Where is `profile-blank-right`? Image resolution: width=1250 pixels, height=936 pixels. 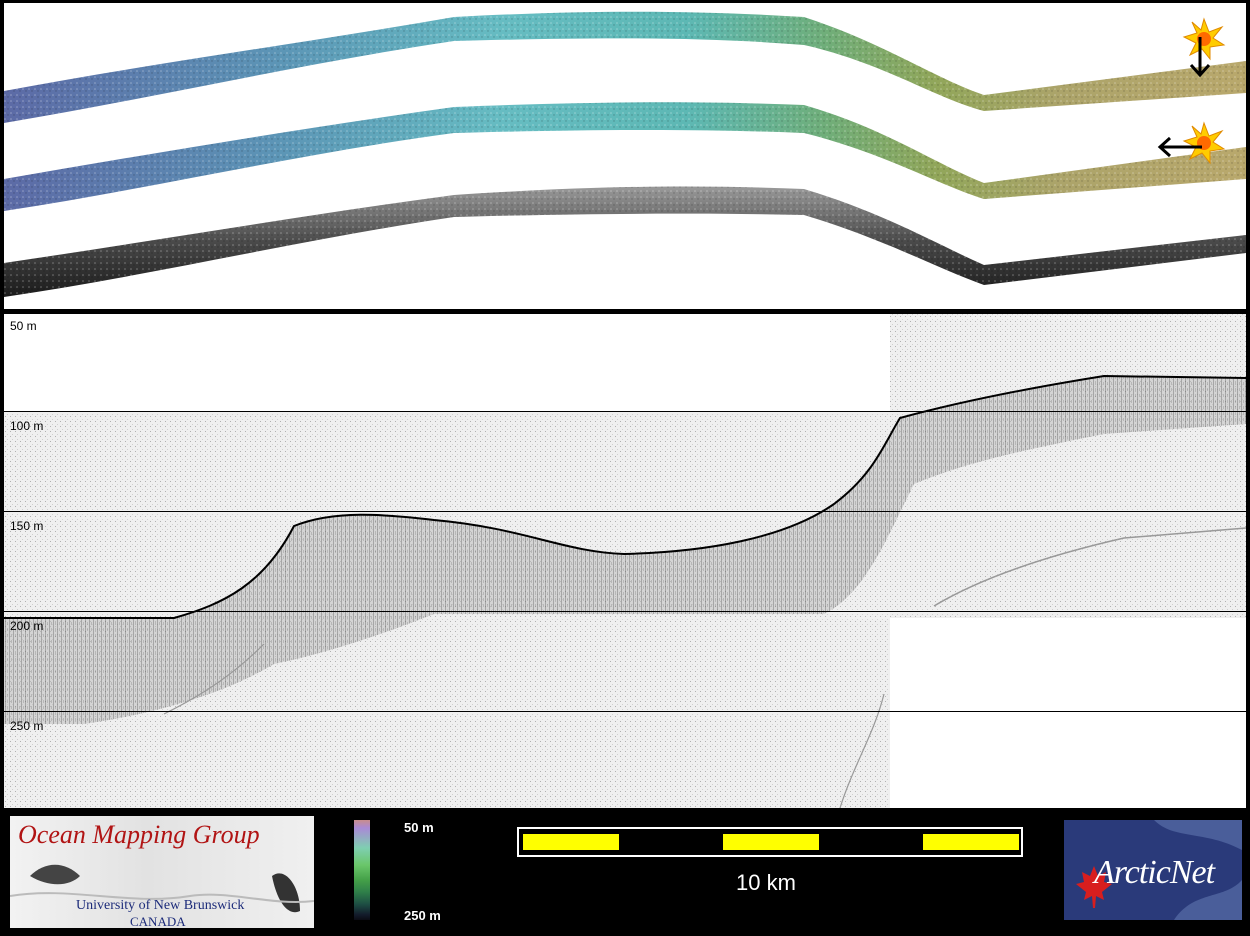 profile-blank-right is located at coordinates (1068, 713).